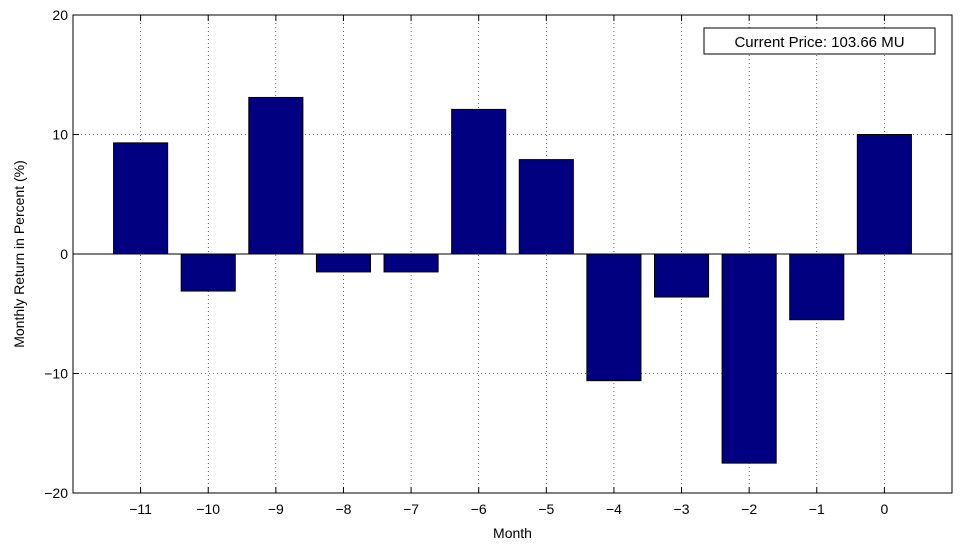 The width and height of the screenshot is (980, 547). I want to click on x-tick-label: −2, so click(749, 509).